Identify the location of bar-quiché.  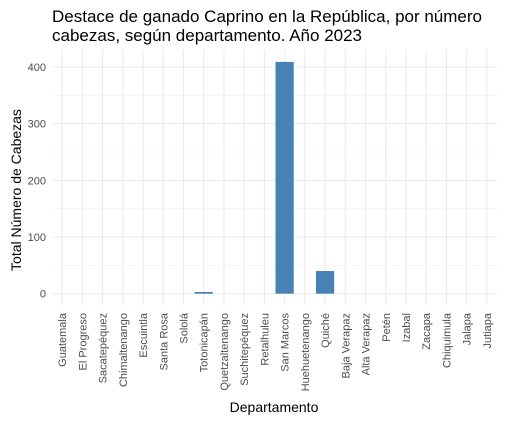
(325, 282).